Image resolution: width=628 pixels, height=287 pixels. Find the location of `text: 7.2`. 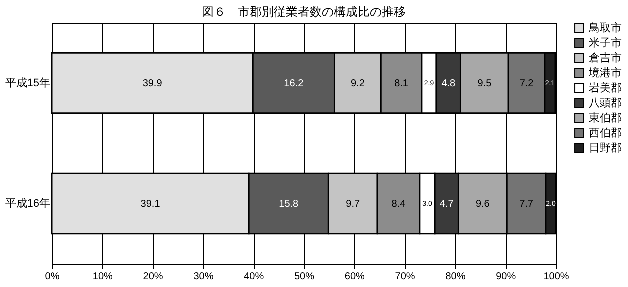

text: 7.2 is located at coordinates (527, 84).